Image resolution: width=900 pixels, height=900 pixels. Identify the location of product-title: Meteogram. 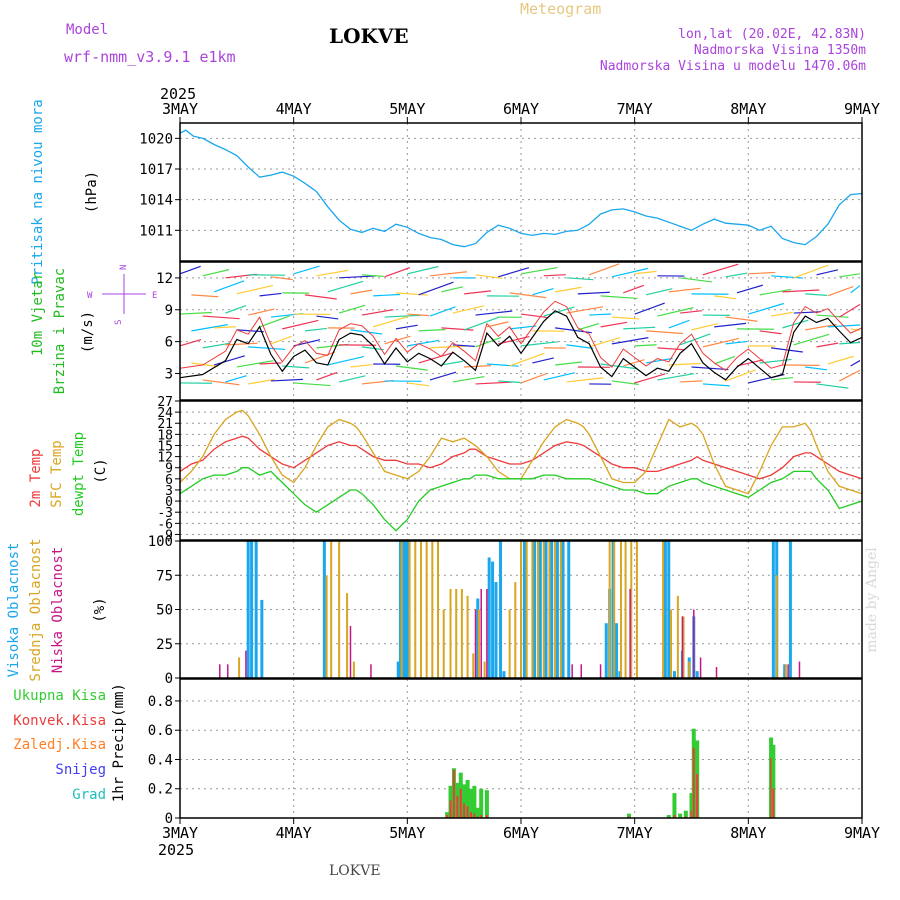
(560, 9).